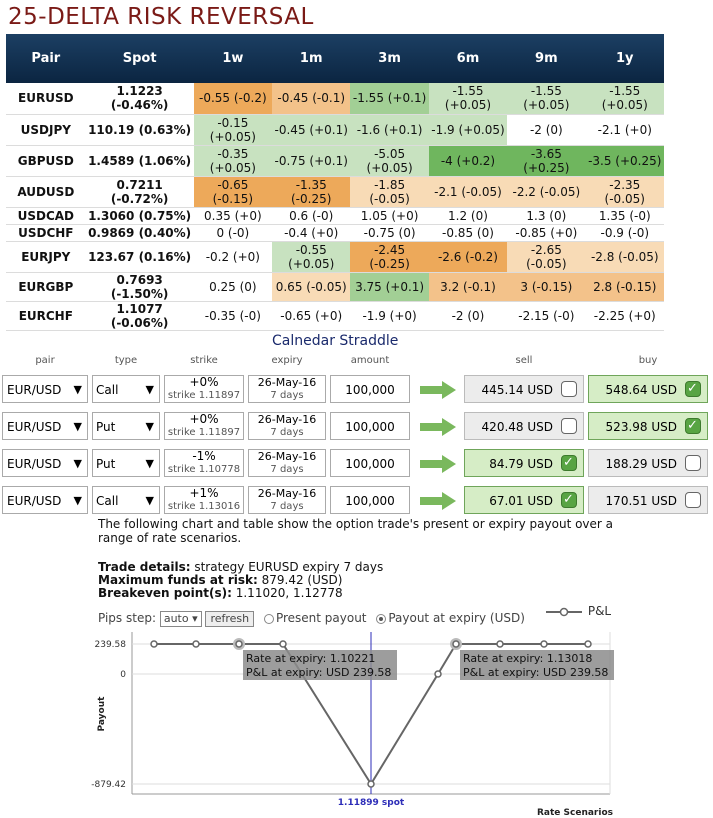  Describe the element at coordinates (139, 192) in the screenshot. I see `spot-cell: 0.7211 (-0.72%)` at that location.